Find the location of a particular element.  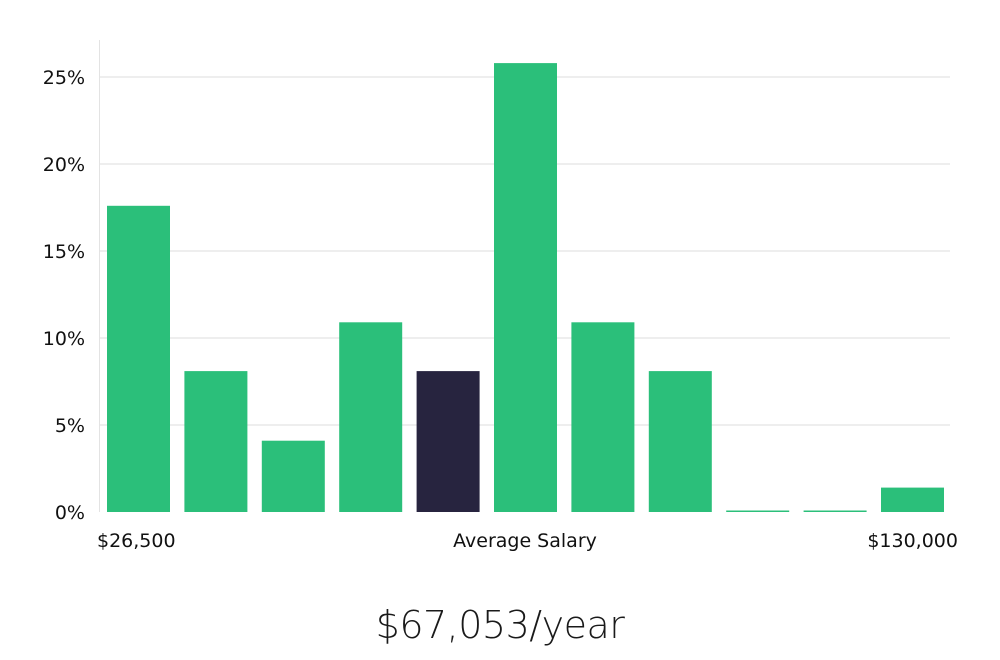

y-tick-label: 5% is located at coordinates (70, 426).